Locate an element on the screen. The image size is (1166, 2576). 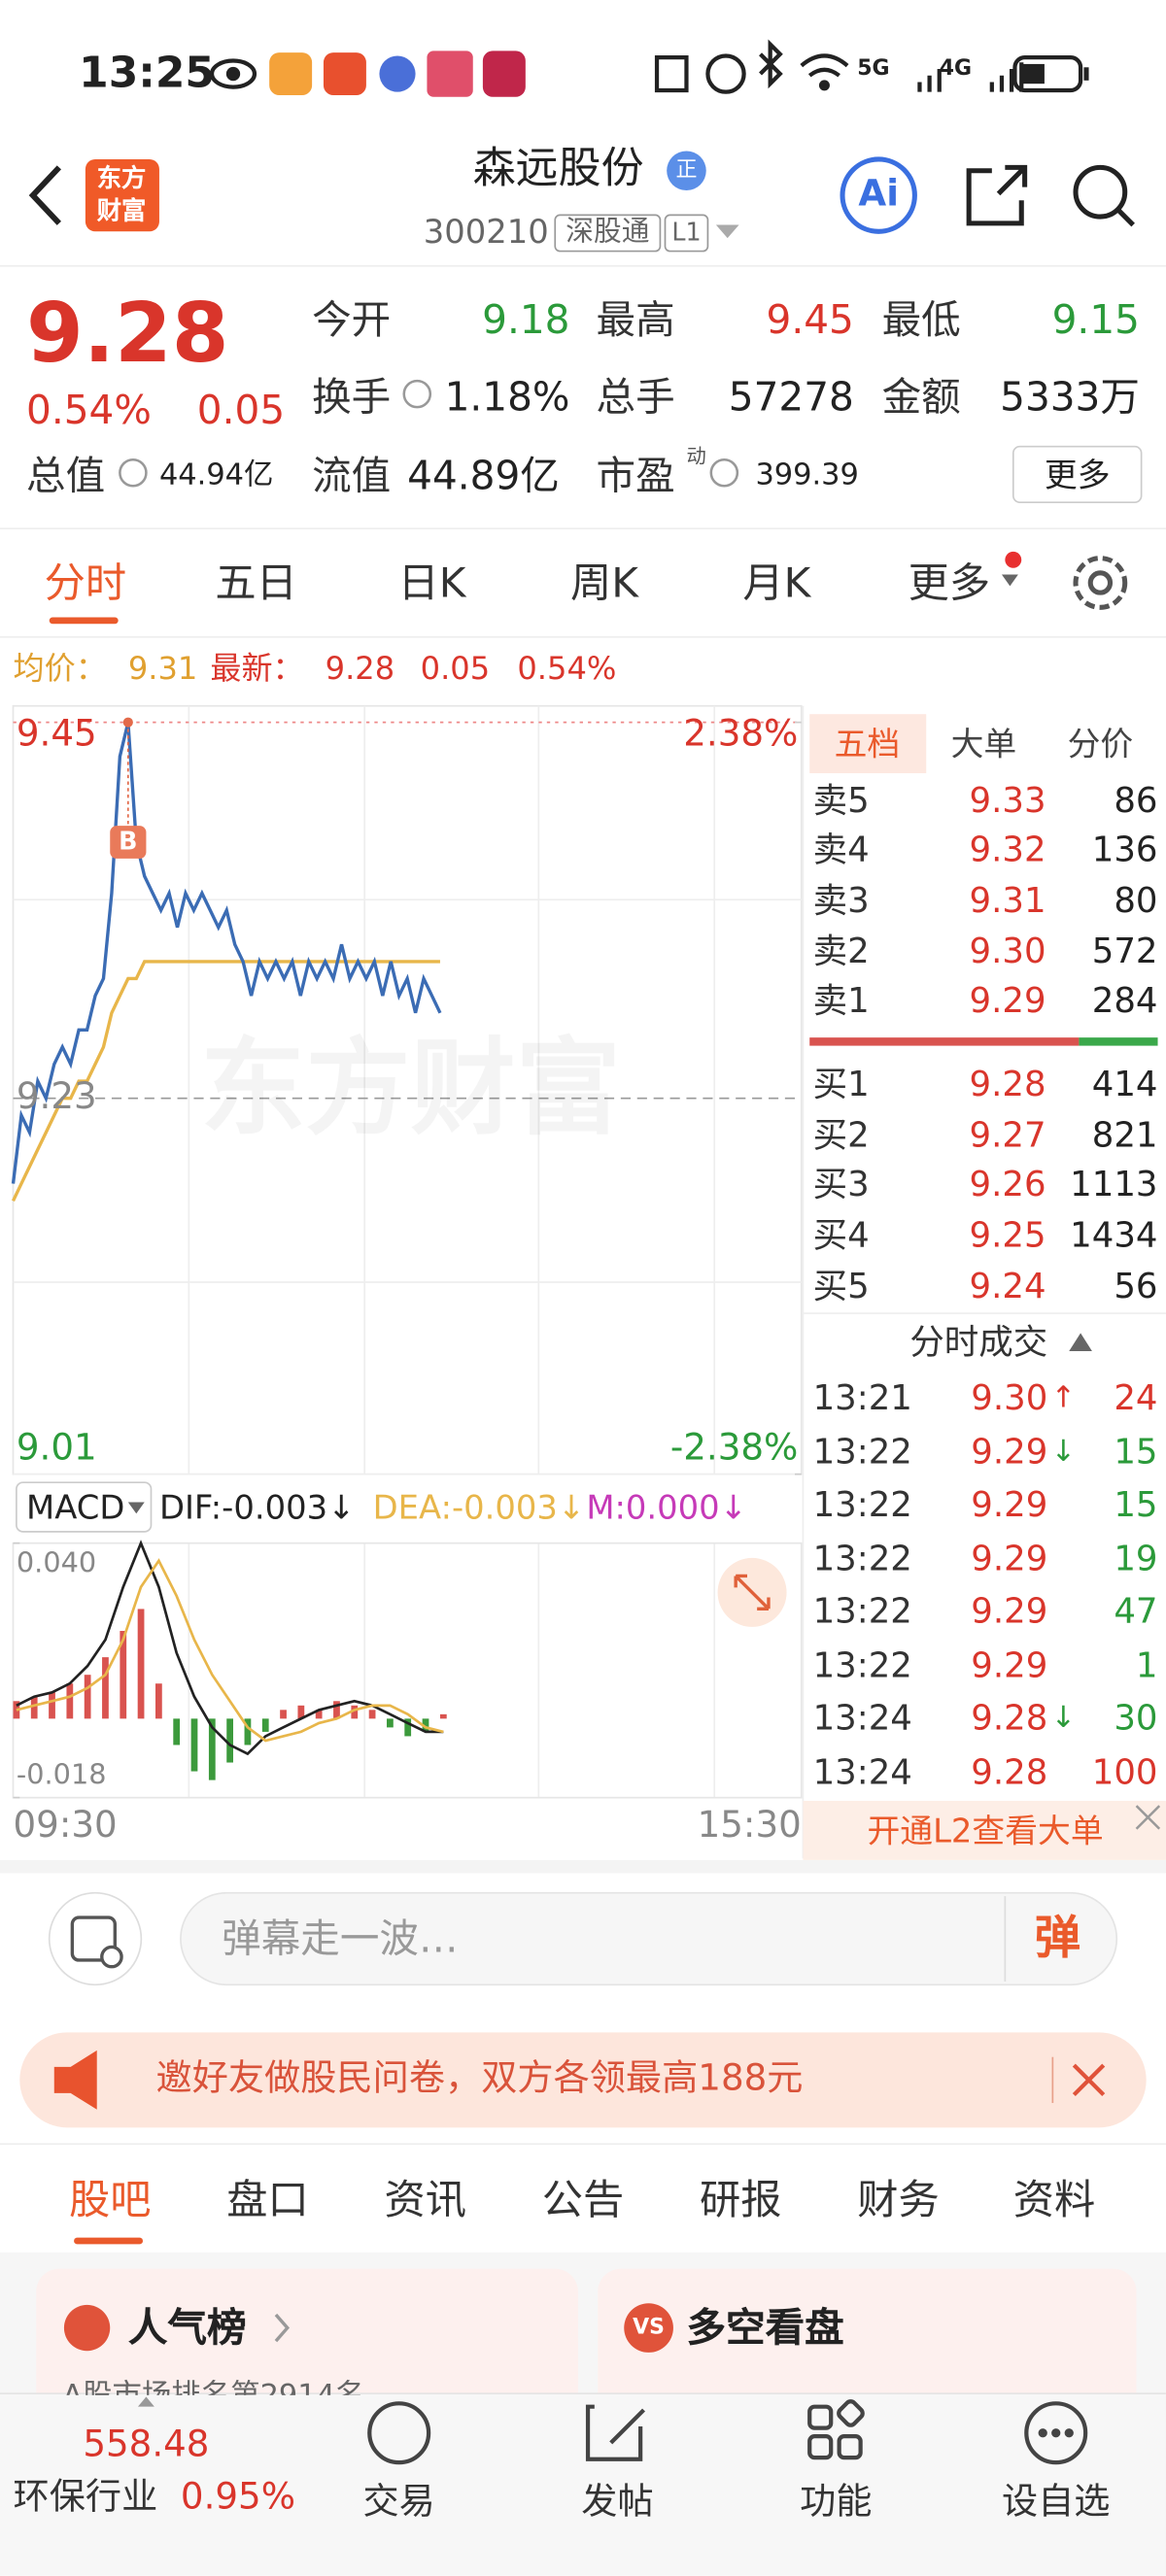
stat-value: 57278 is located at coordinates (791, 397).